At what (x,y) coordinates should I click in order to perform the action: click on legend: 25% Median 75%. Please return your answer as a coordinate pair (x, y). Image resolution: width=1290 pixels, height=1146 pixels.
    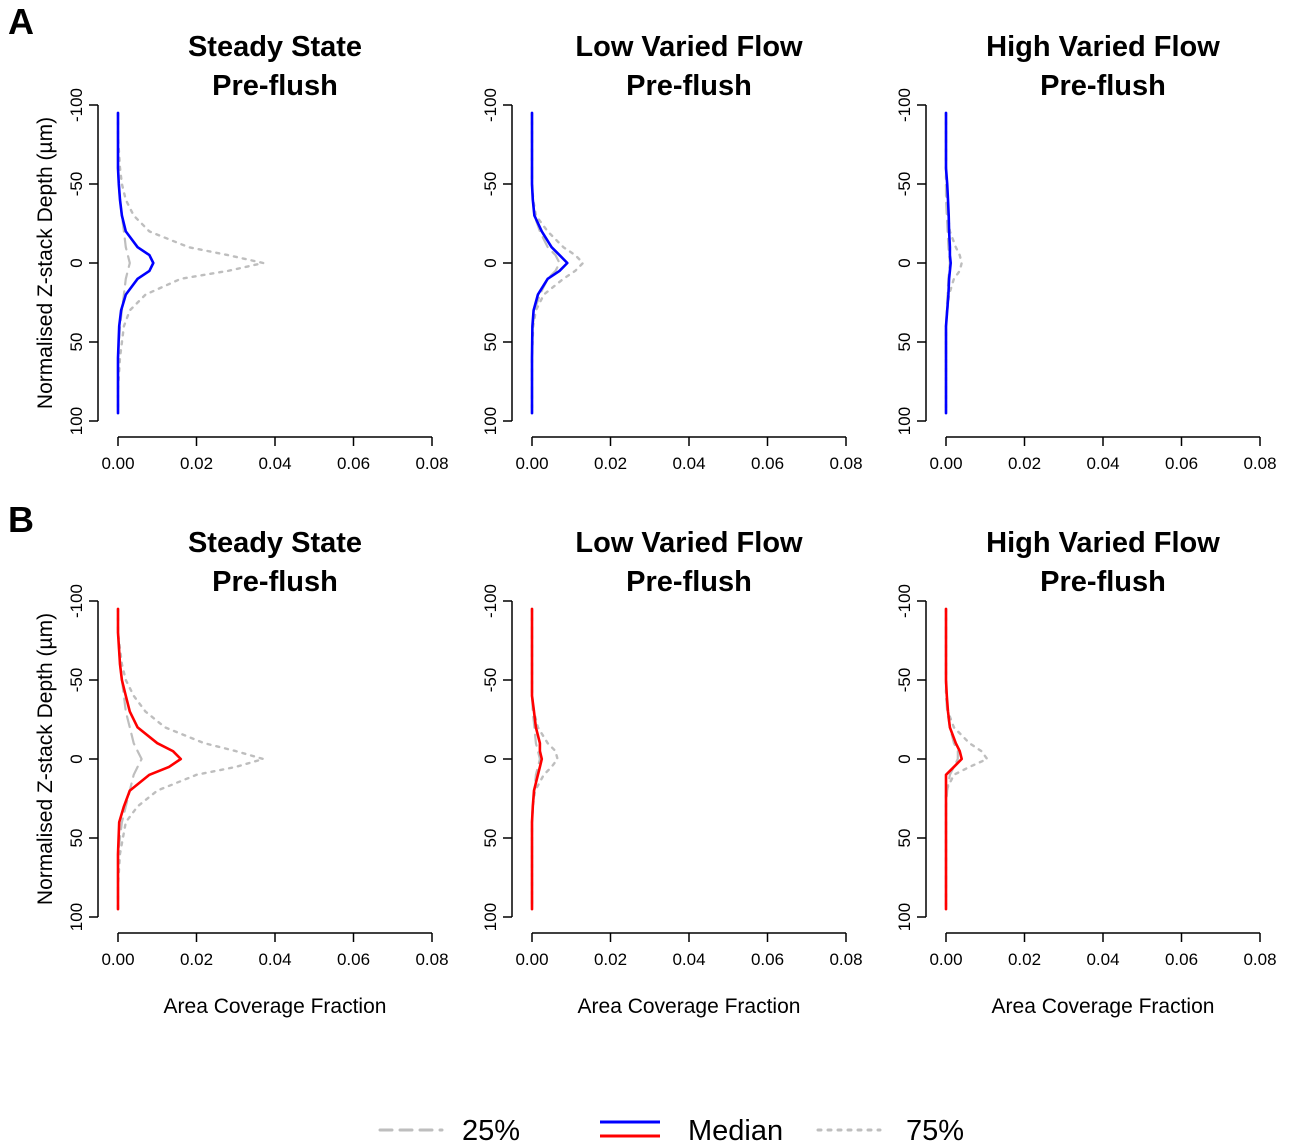
    Looking at the image, I should click on (671, 1130).